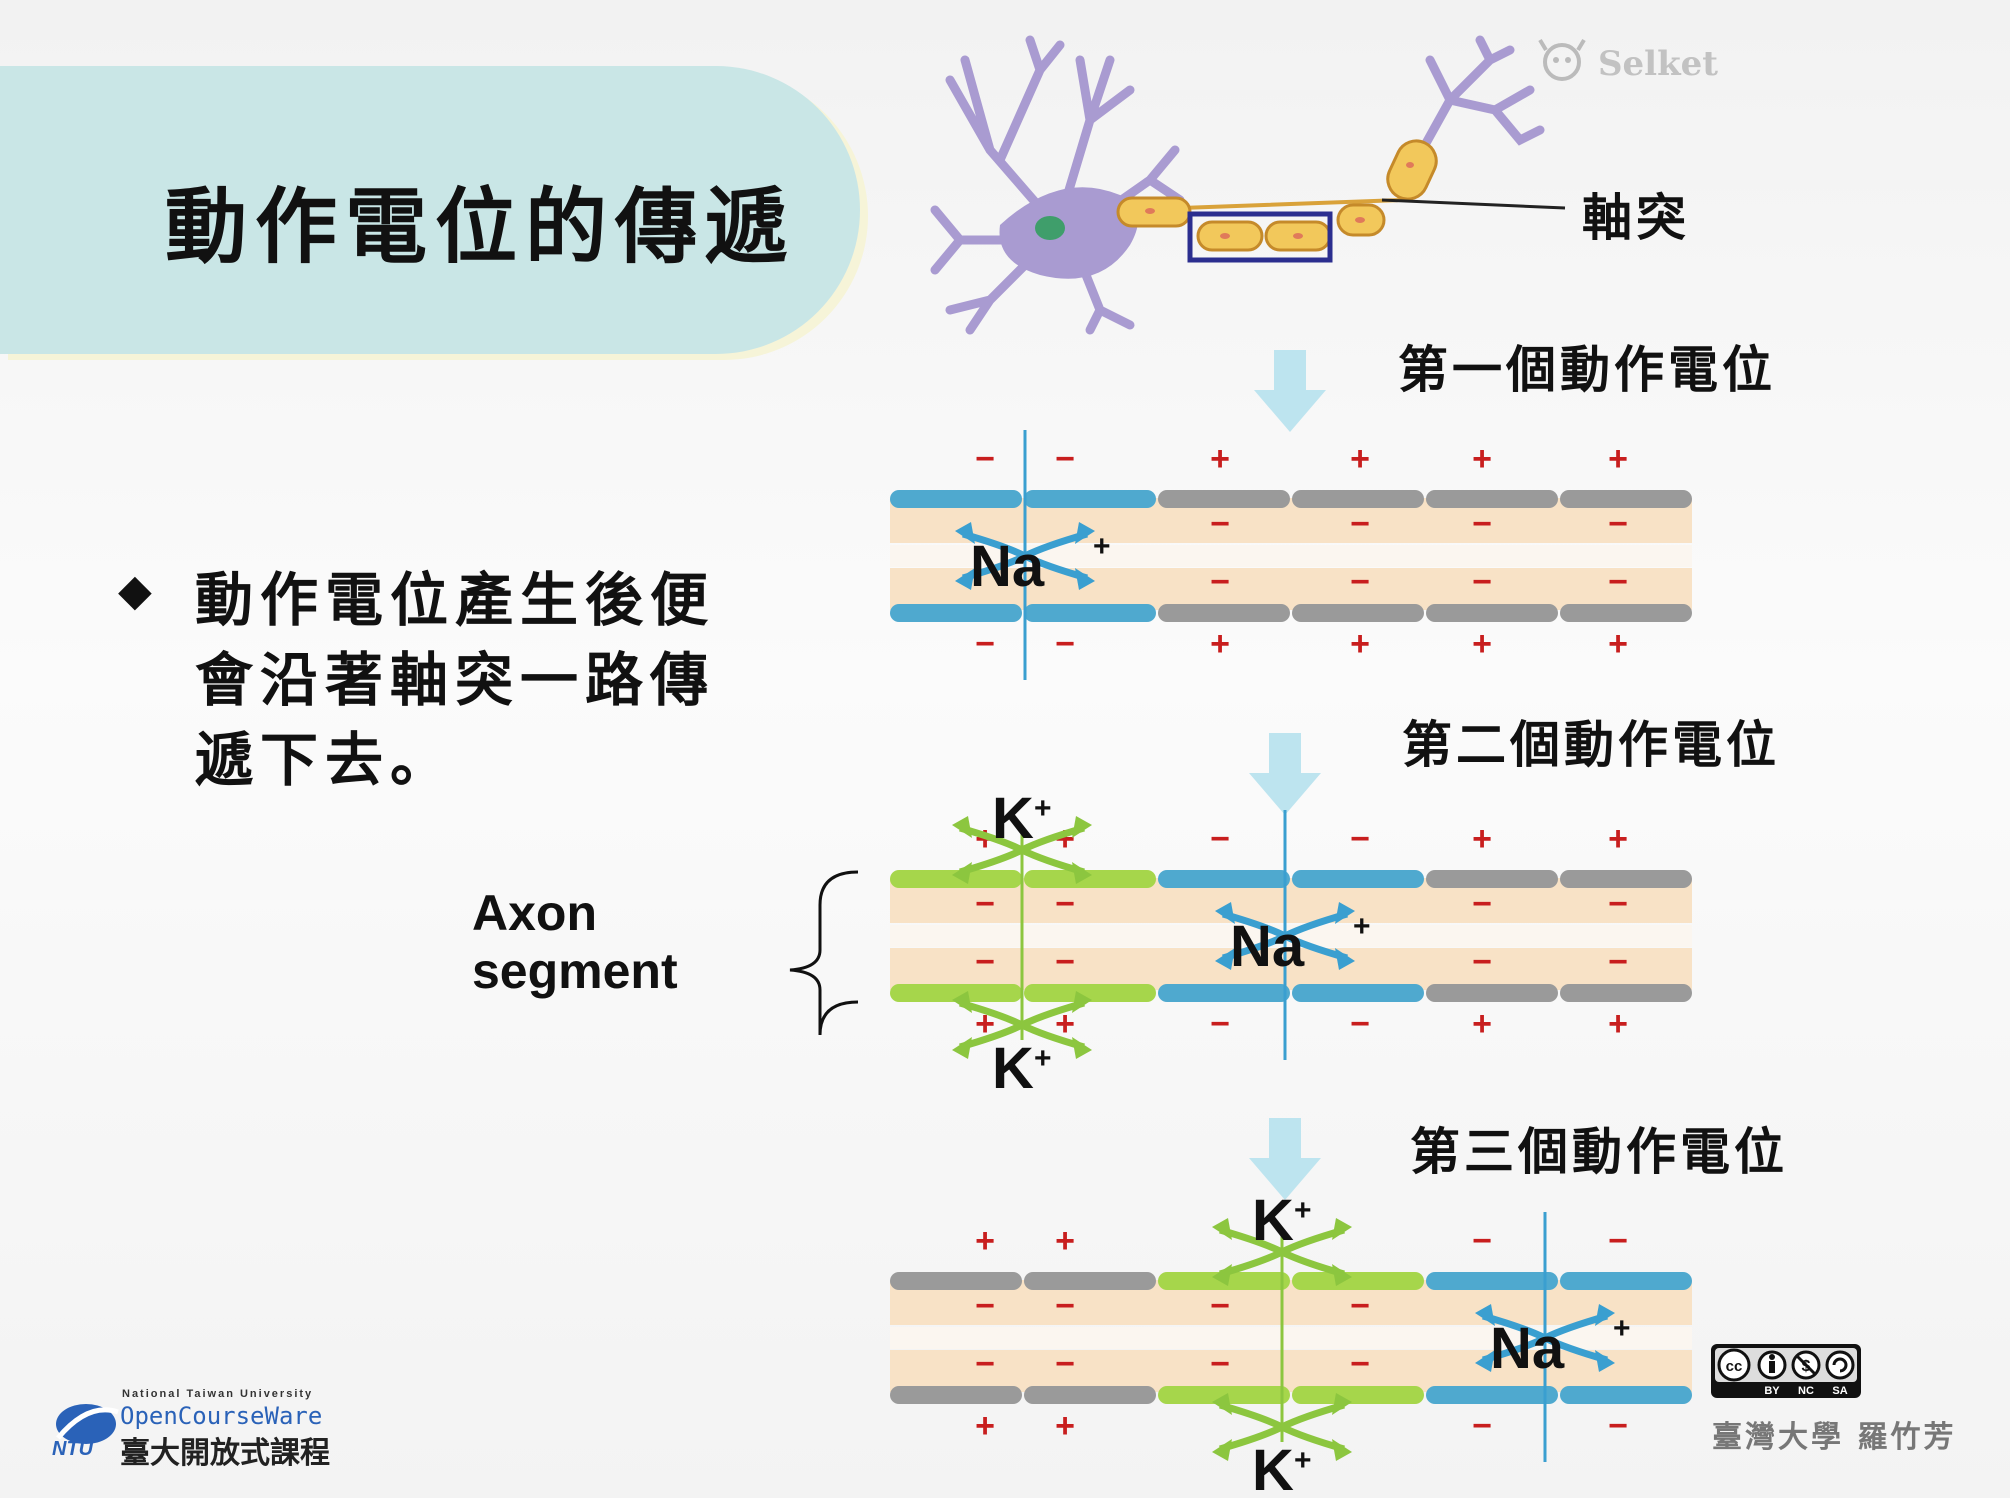 The image size is (2010, 1498). I want to click on axon-segment-brace-icon, so click(824, 953).